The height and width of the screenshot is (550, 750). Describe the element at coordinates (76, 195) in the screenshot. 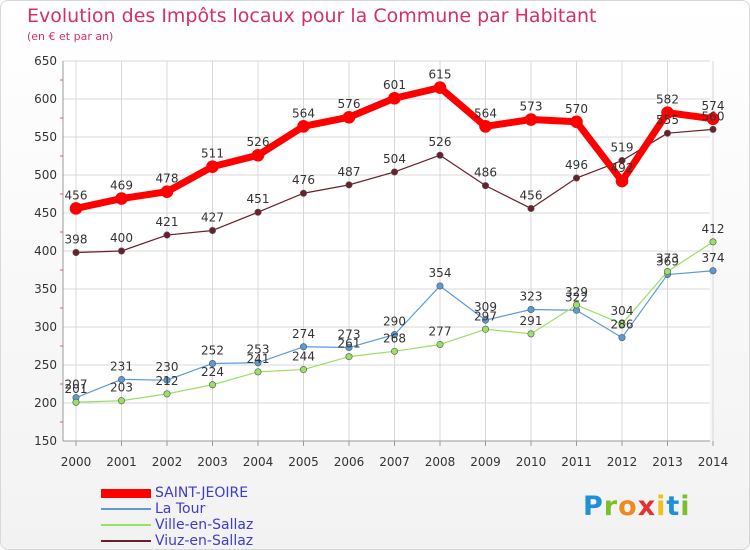

I see `data-label: 456` at that location.